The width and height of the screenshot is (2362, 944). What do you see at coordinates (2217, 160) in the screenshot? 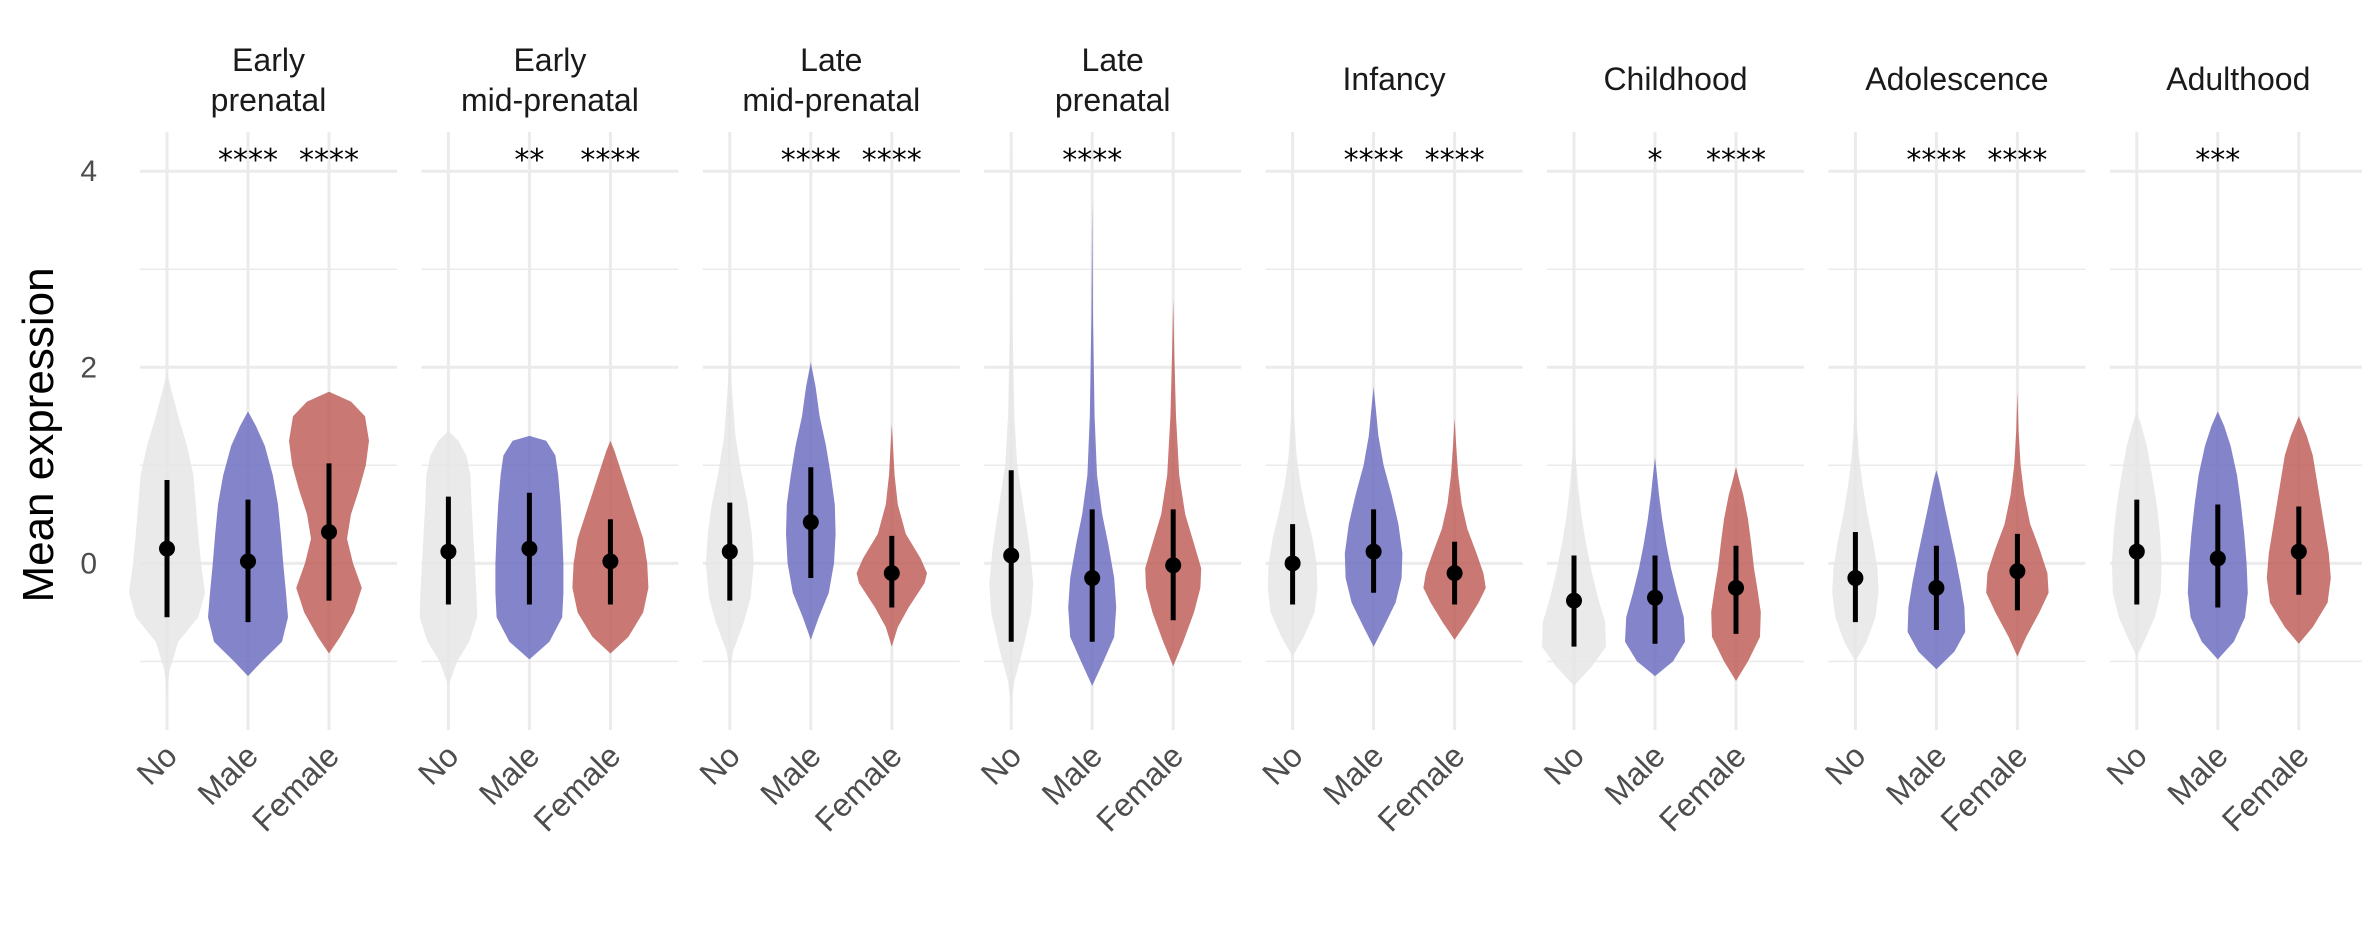
I see `significance-label: ***` at bounding box center [2217, 160].